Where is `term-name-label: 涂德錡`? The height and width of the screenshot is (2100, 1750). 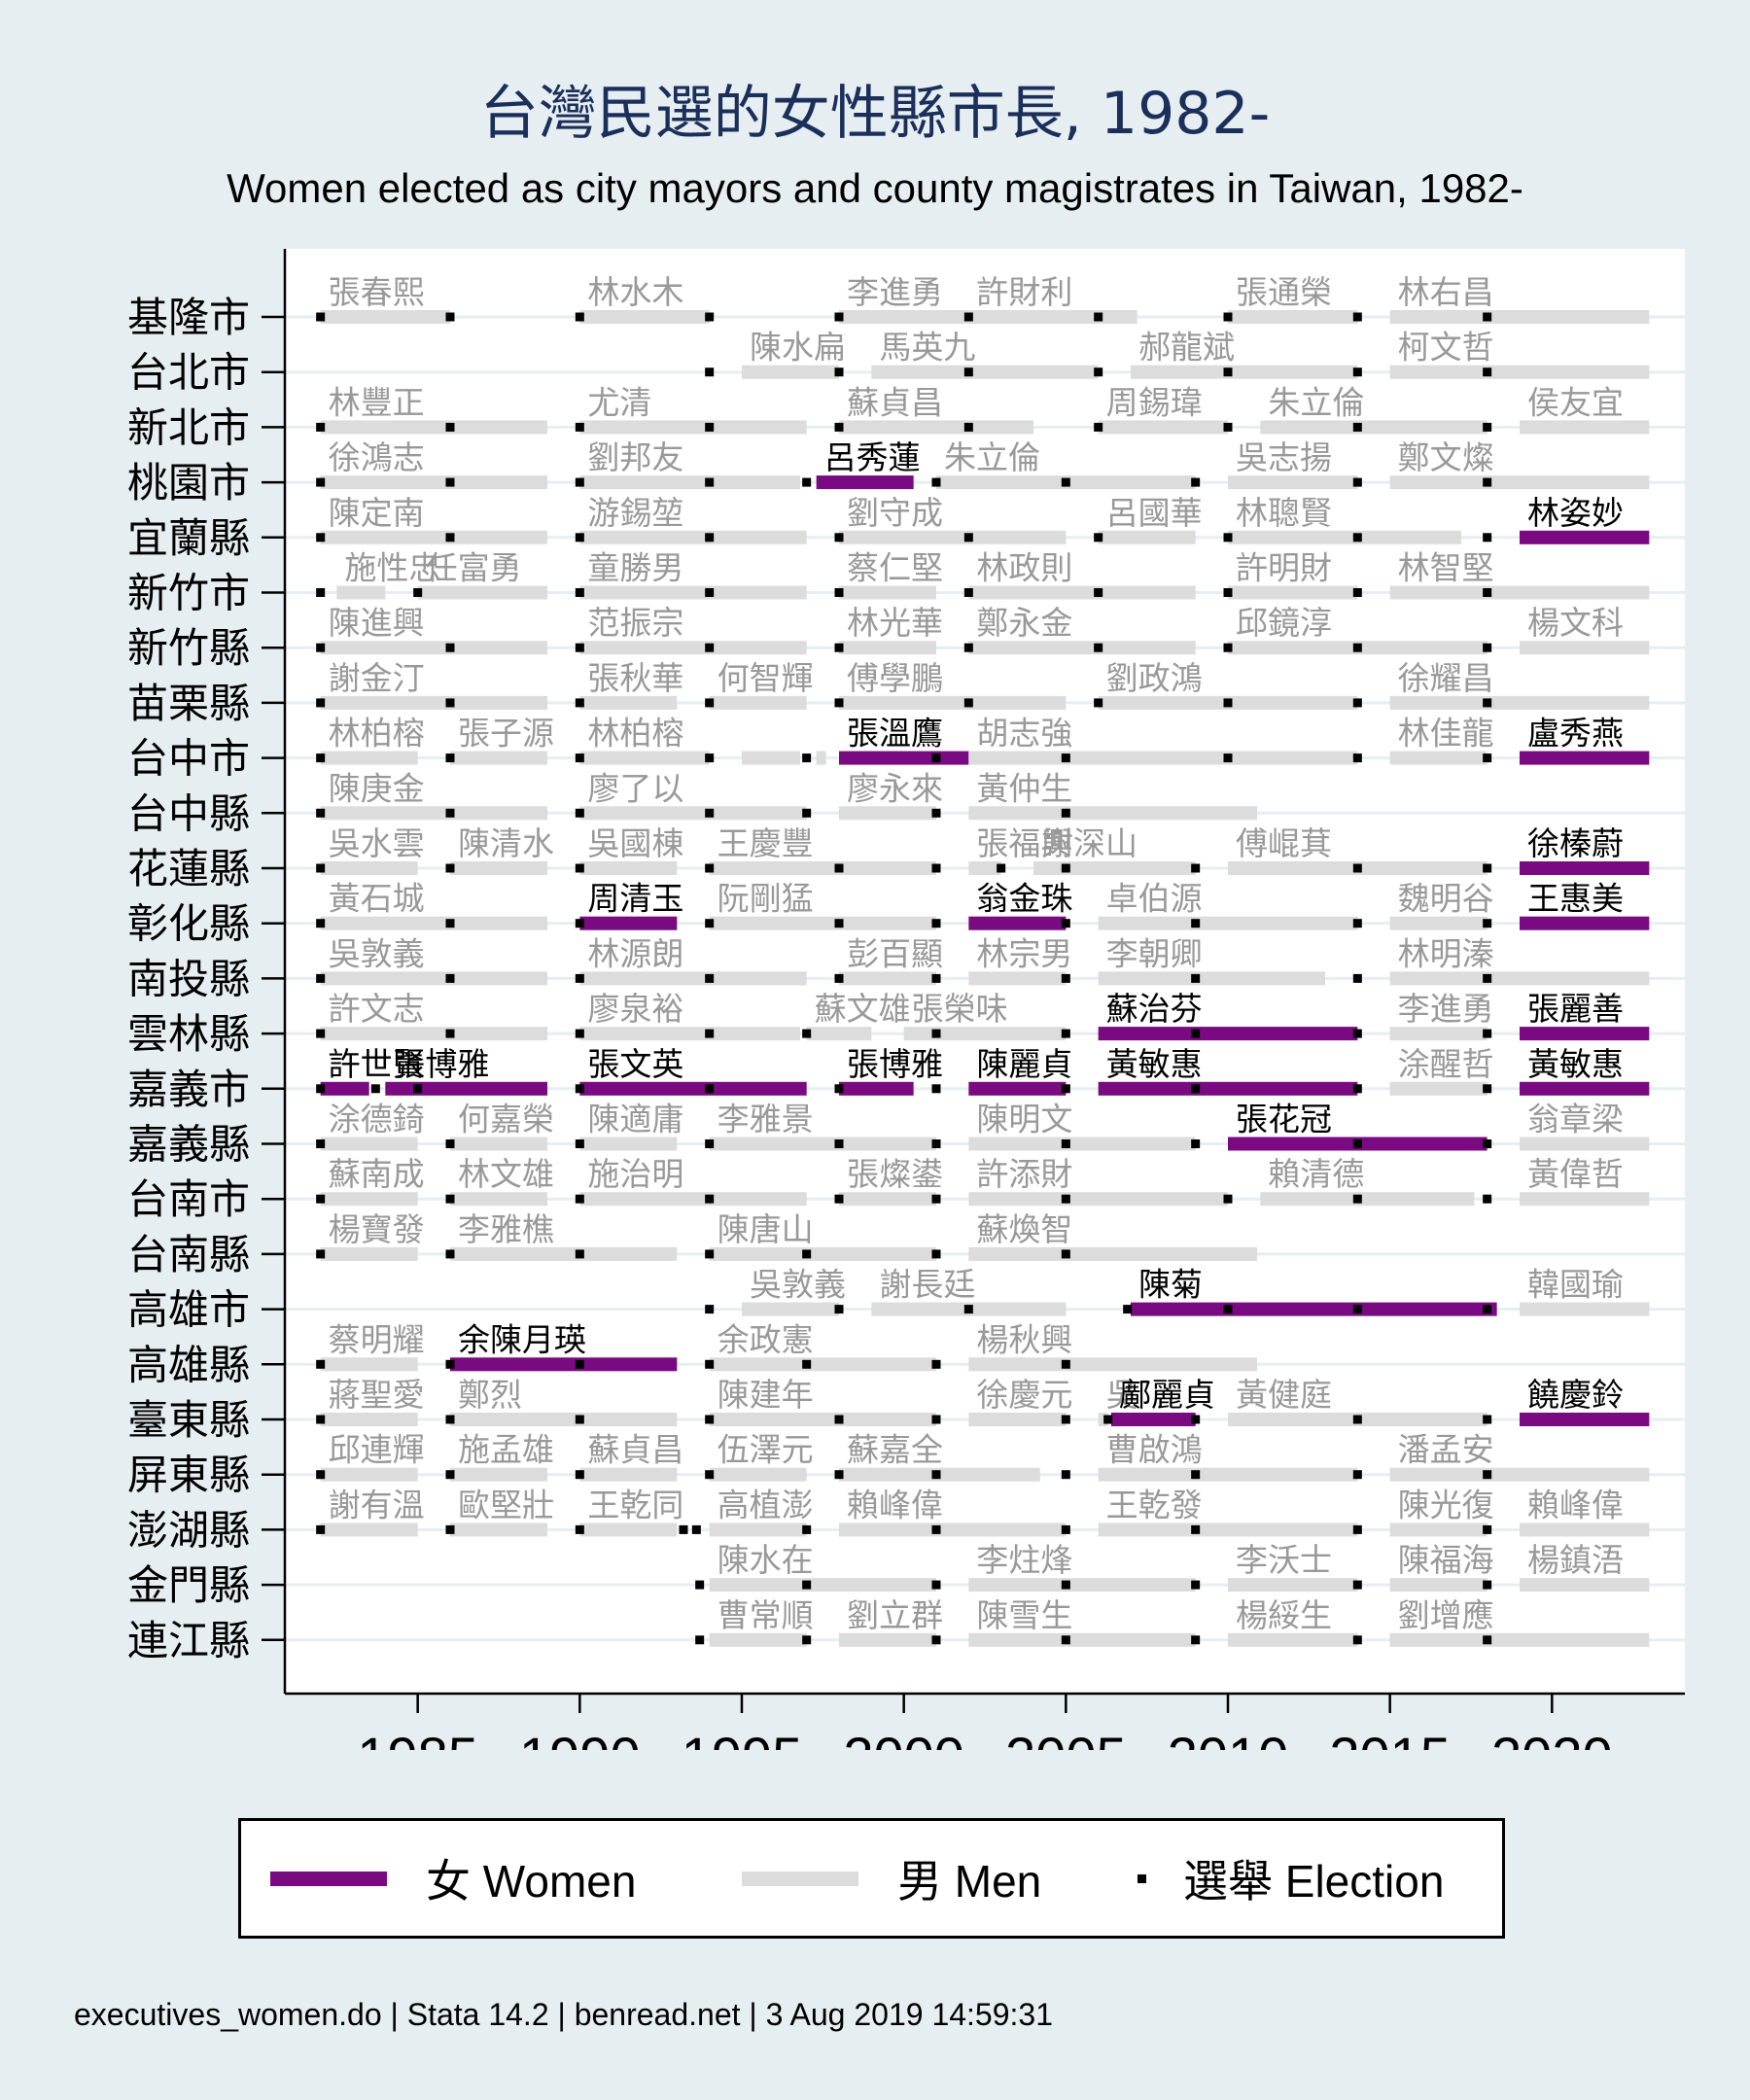
term-name-label: 涂德錡 is located at coordinates (377, 1119).